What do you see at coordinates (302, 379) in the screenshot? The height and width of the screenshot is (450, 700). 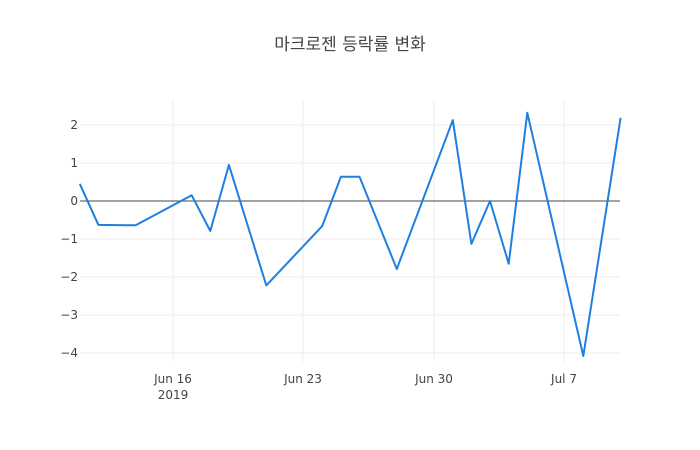 I see `x-tick-label: Jun 23` at bounding box center [302, 379].